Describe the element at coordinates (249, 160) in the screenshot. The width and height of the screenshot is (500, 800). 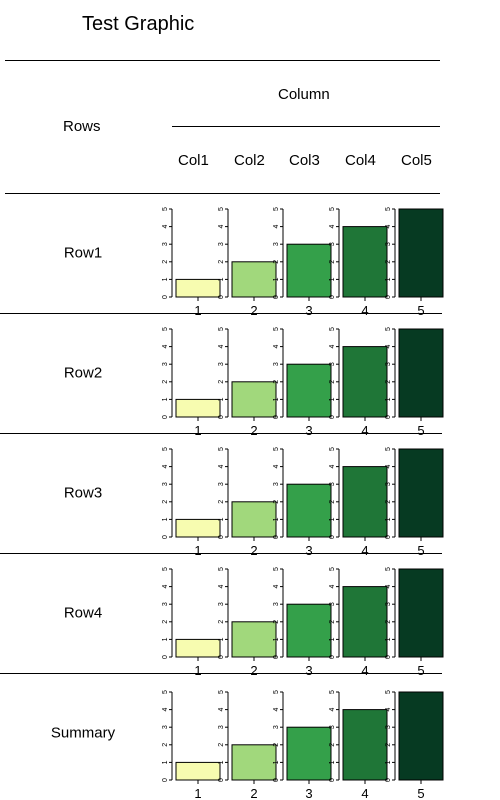
I see `column-header-2: Col2` at that location.